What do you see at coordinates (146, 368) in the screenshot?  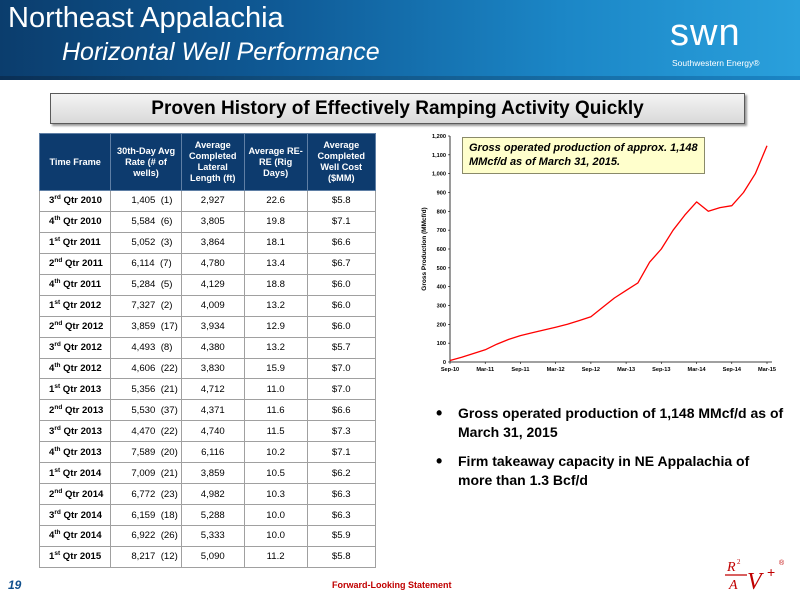 I see `cell-avg-rate: 4,606 (22)` at bounding box center [146, 368].